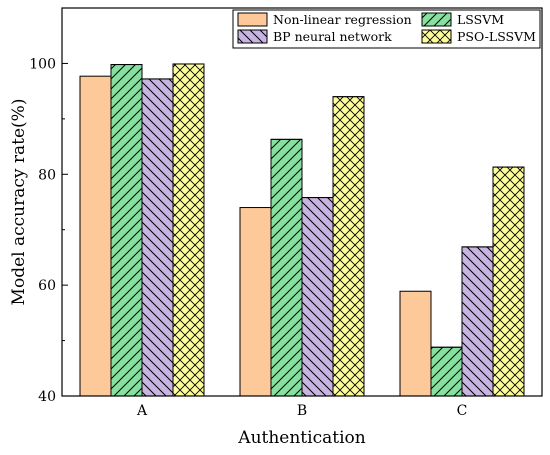 This screenshot has width=550, height=455. What do you see at coordinates (301, 438) in the screenshot?
I see `x-axis-title: Authentication` at bounding box center [301, 438].